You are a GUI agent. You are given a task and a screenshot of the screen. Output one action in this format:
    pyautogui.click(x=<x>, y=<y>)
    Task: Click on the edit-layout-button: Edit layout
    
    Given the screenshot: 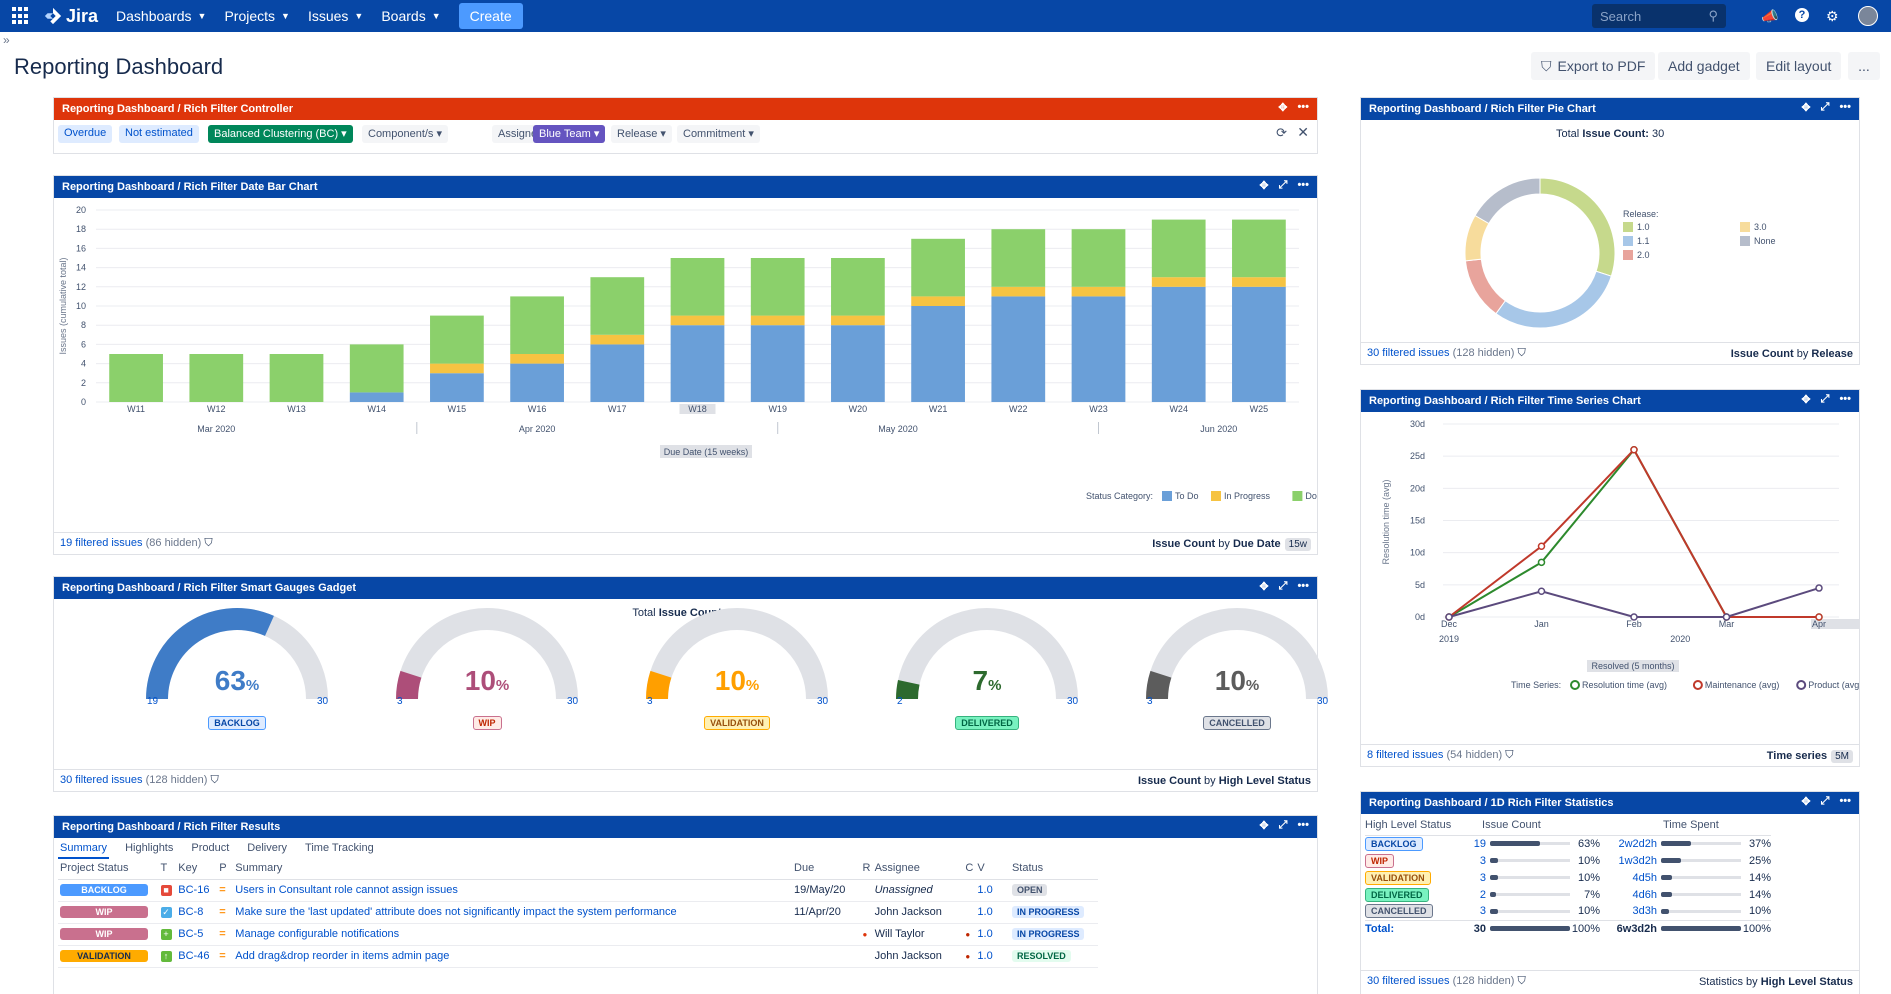 What is the action you would take?
    pyautogui.click(x=1799, y=66)
    